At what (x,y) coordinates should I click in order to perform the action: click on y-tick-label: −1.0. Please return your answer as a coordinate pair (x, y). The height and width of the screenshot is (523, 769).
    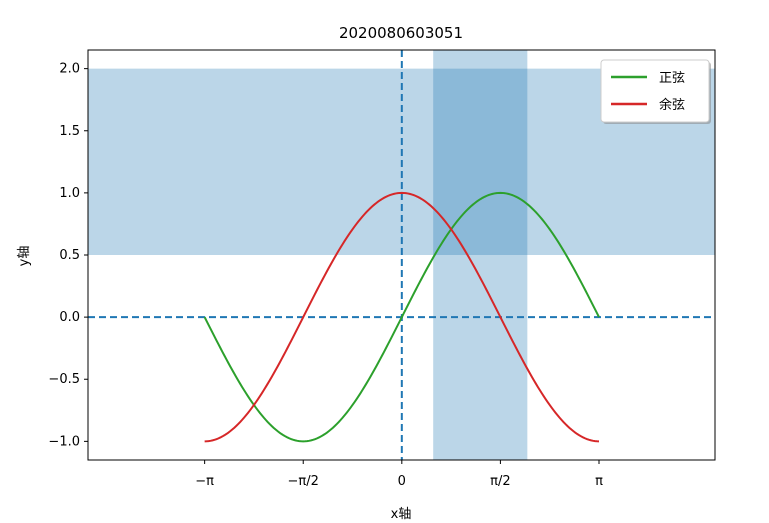
    Looking at the image, I should click on (64, 441).